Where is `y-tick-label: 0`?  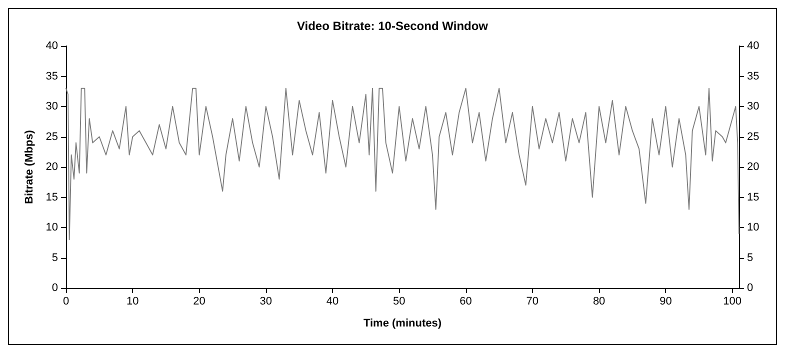 y-tick-label: 0 is located at coordinates (55, 288).